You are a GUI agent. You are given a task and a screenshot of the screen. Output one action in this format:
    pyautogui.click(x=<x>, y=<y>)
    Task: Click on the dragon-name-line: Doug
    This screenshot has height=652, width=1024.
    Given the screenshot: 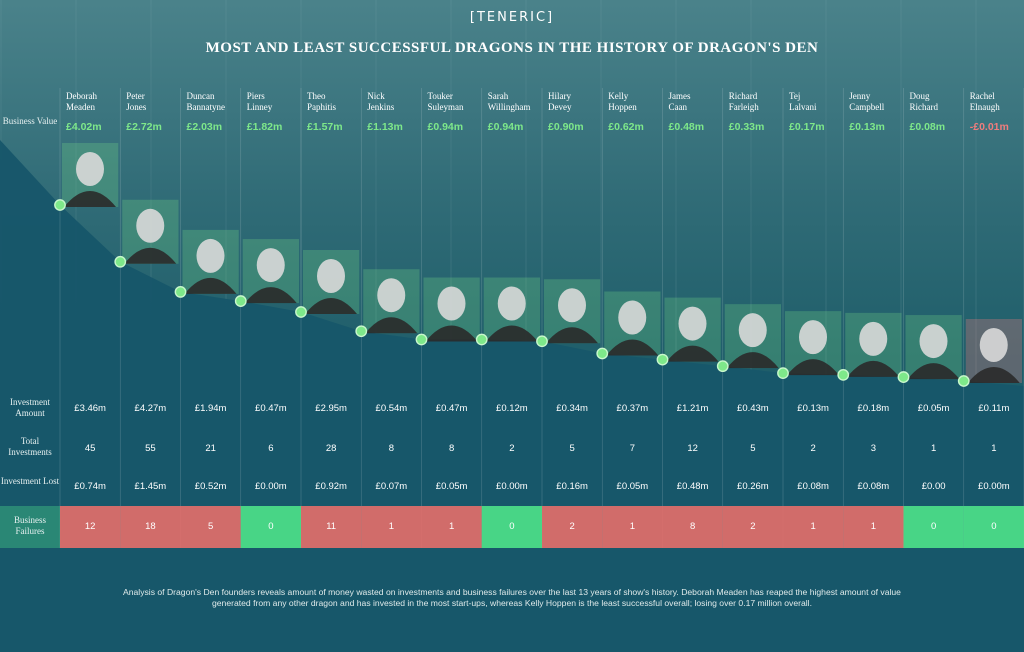 What is the action you would take?
    pyautogui.click(x=919, y=96)
    